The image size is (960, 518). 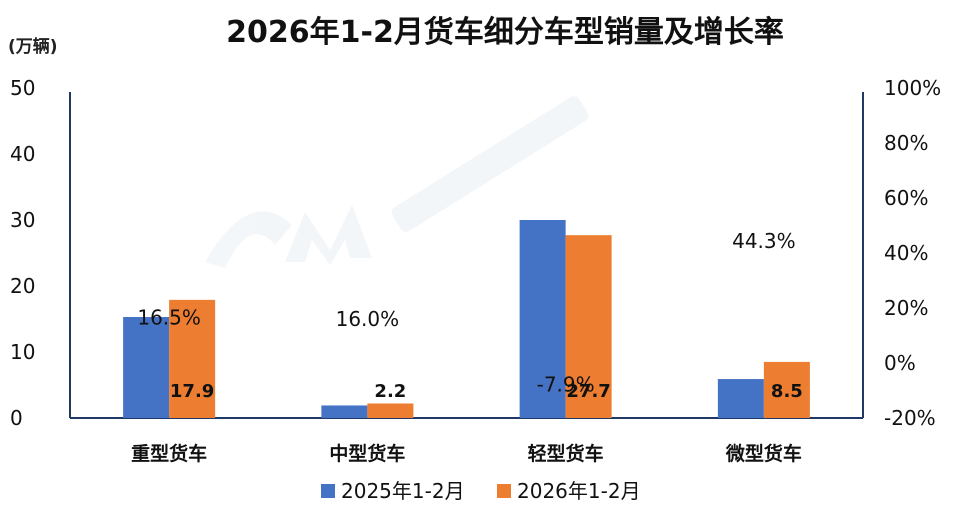 I want to click on legend-label-2026: 2026年1-2月, so click(x=579, y=491).